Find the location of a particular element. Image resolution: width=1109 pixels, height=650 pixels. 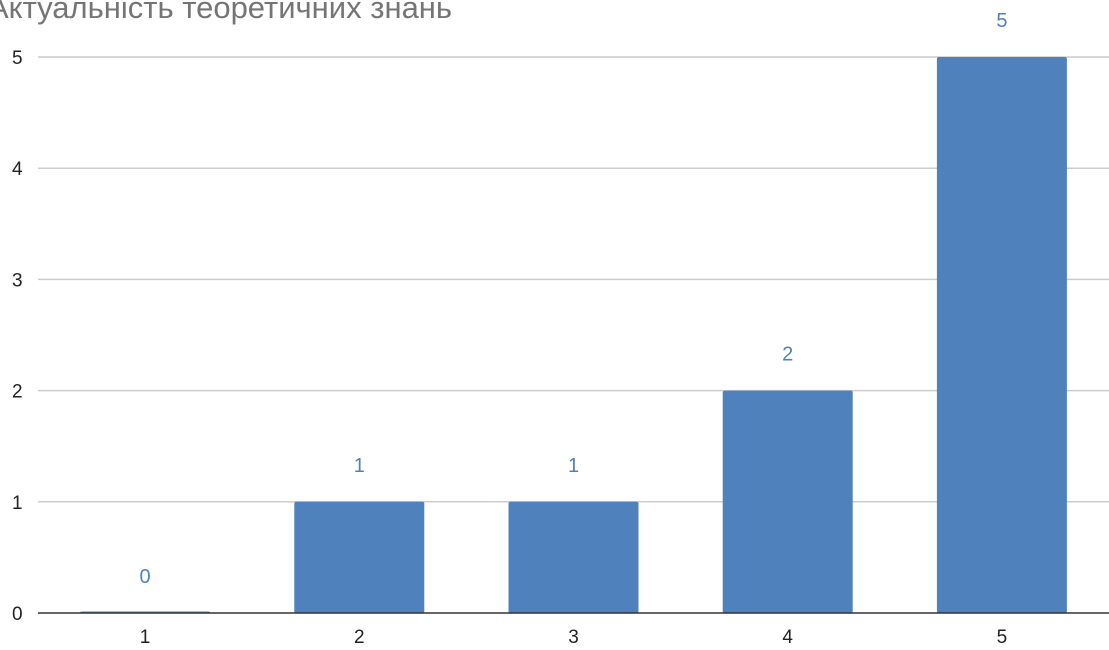

x-tick-label: 3 is located at coordinates (573, 637).